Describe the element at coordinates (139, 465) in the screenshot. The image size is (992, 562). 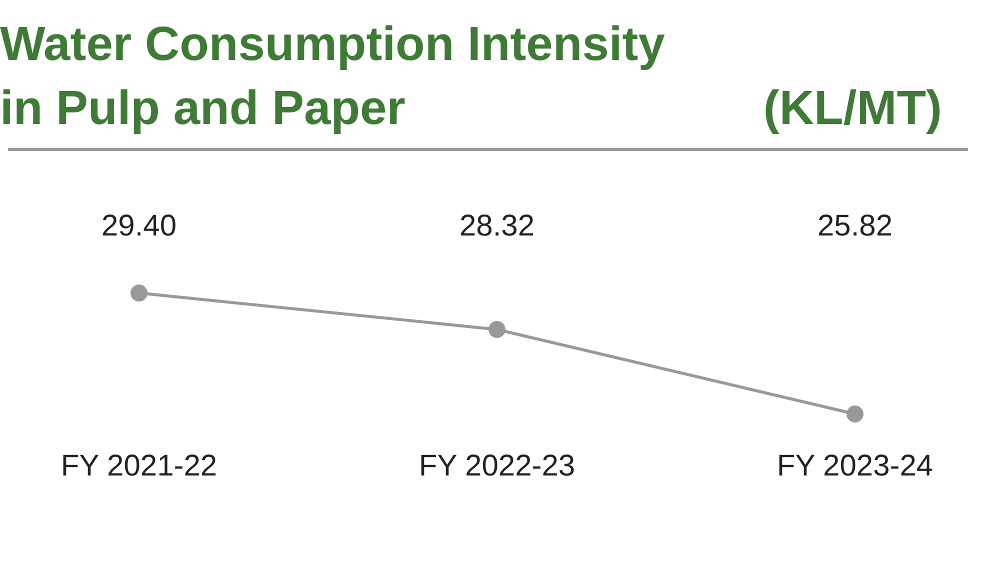
I see `x-tick-label: FY 2021-22` at that location.